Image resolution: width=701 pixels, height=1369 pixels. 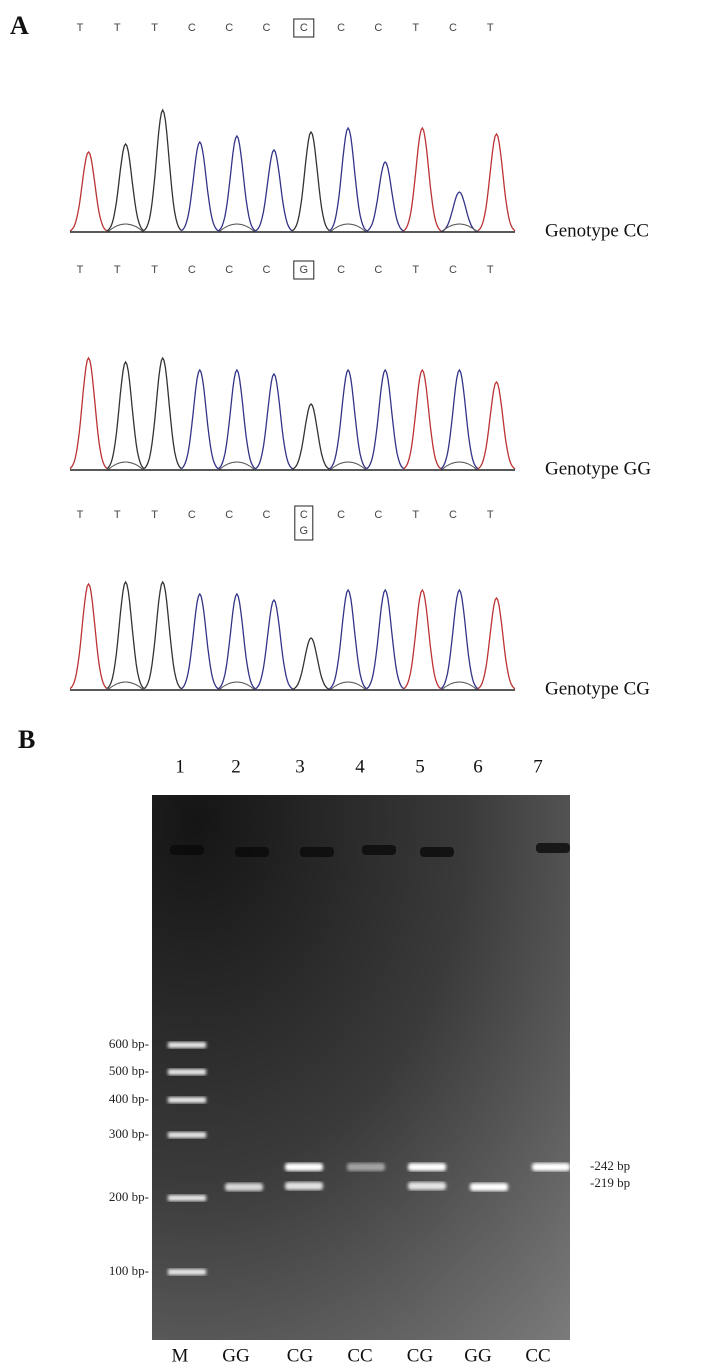 I want to click on lane-genotype: CC, so click(x=359, y=1355).